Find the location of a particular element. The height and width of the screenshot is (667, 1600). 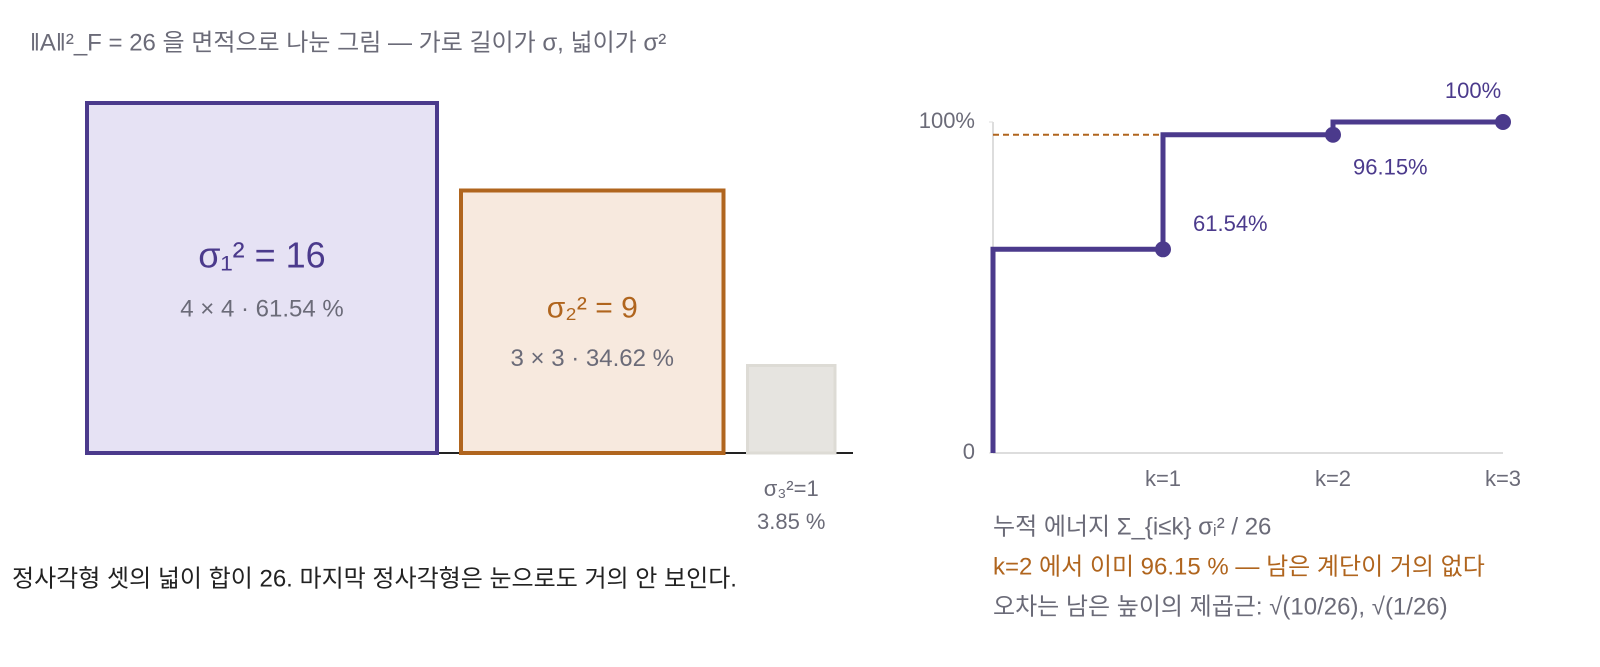

square-detail: 3 × 3 · 34.62 % is located at coordinates (592, 358).